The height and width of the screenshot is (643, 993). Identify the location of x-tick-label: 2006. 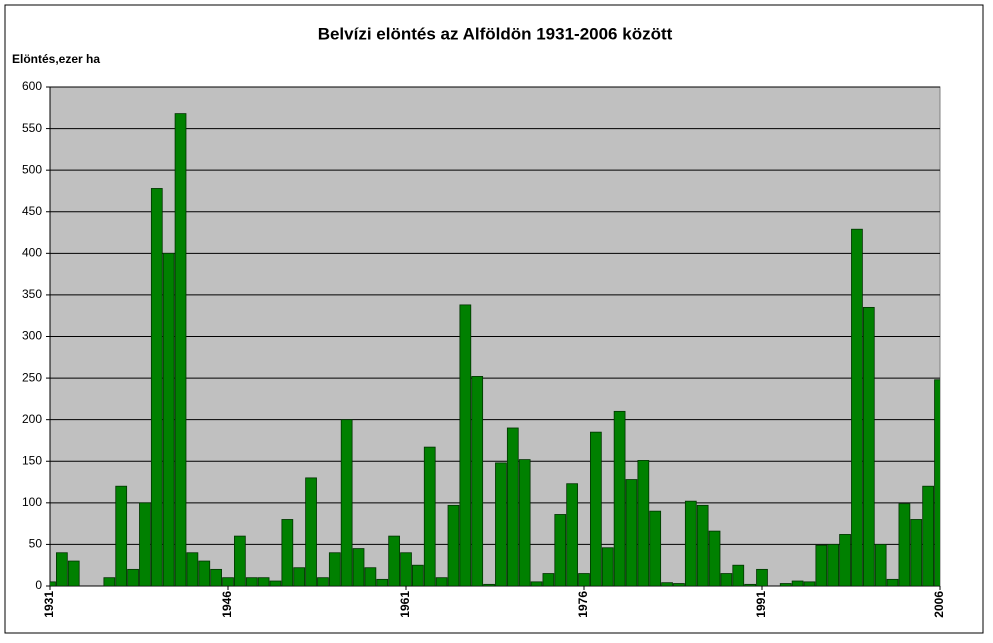
(939, 604).